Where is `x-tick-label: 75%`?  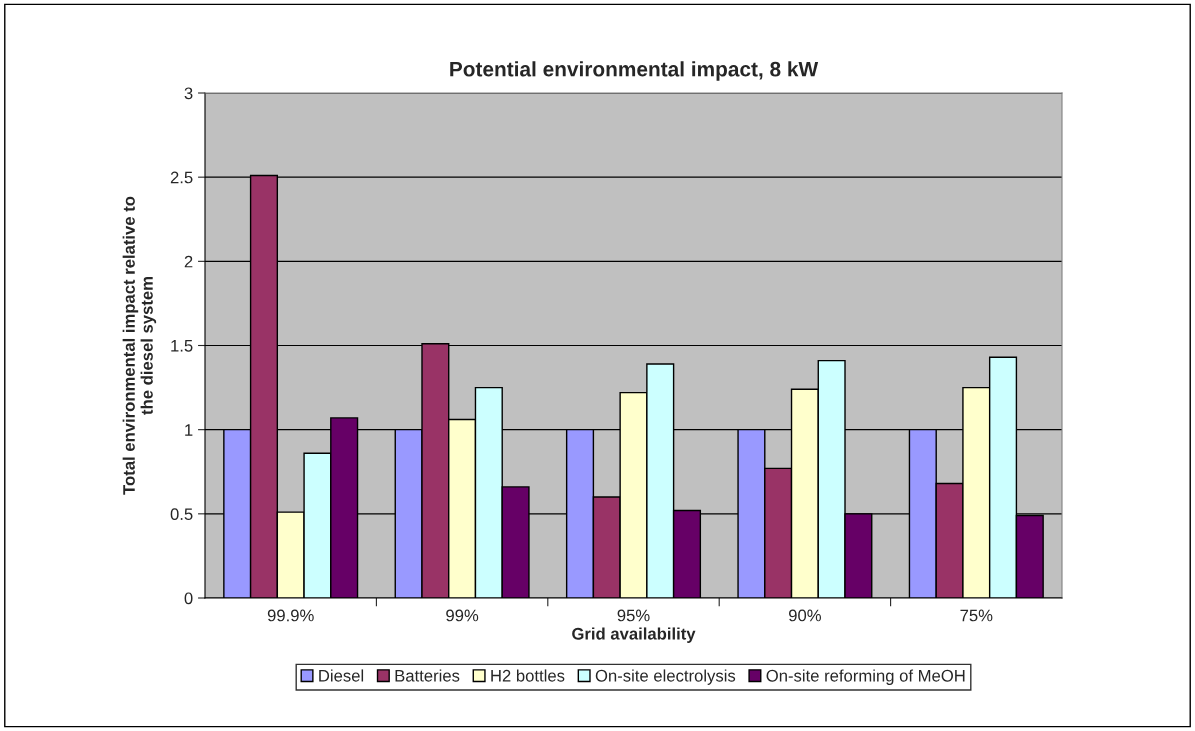
x-tick-label: 75% is located at coordinates (976, 615).